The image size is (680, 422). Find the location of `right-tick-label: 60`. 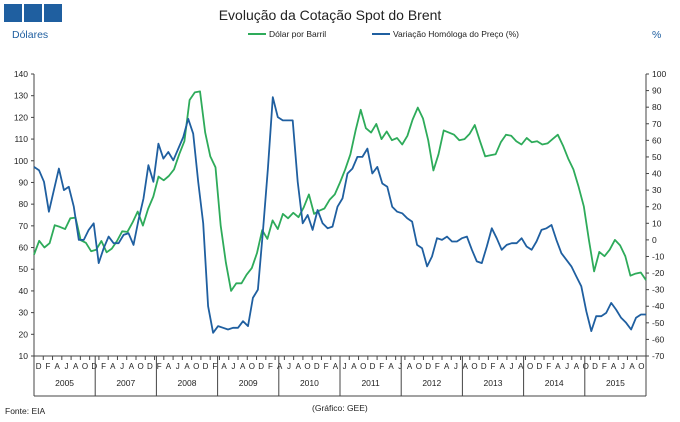

right-tick-label: 60 is located at coordinates (657, 140).